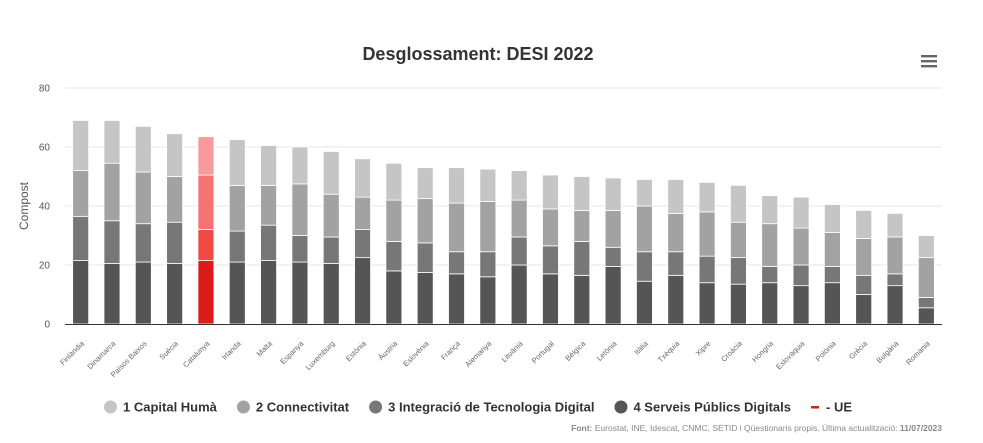  Describe the element at coordinates (831, 407) in the screenshot. I see `legend-item: - UE` at that location.